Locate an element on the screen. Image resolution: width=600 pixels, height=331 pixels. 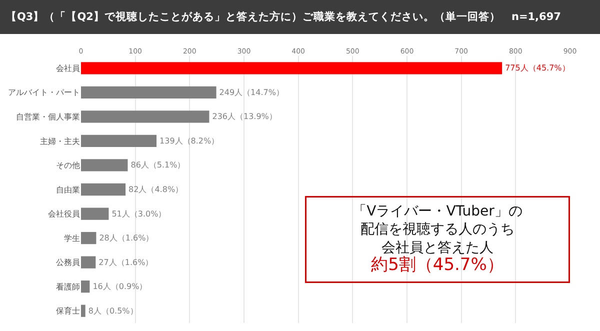
annotation: 会社員と答えた人 is located at coordinates (438, 248).